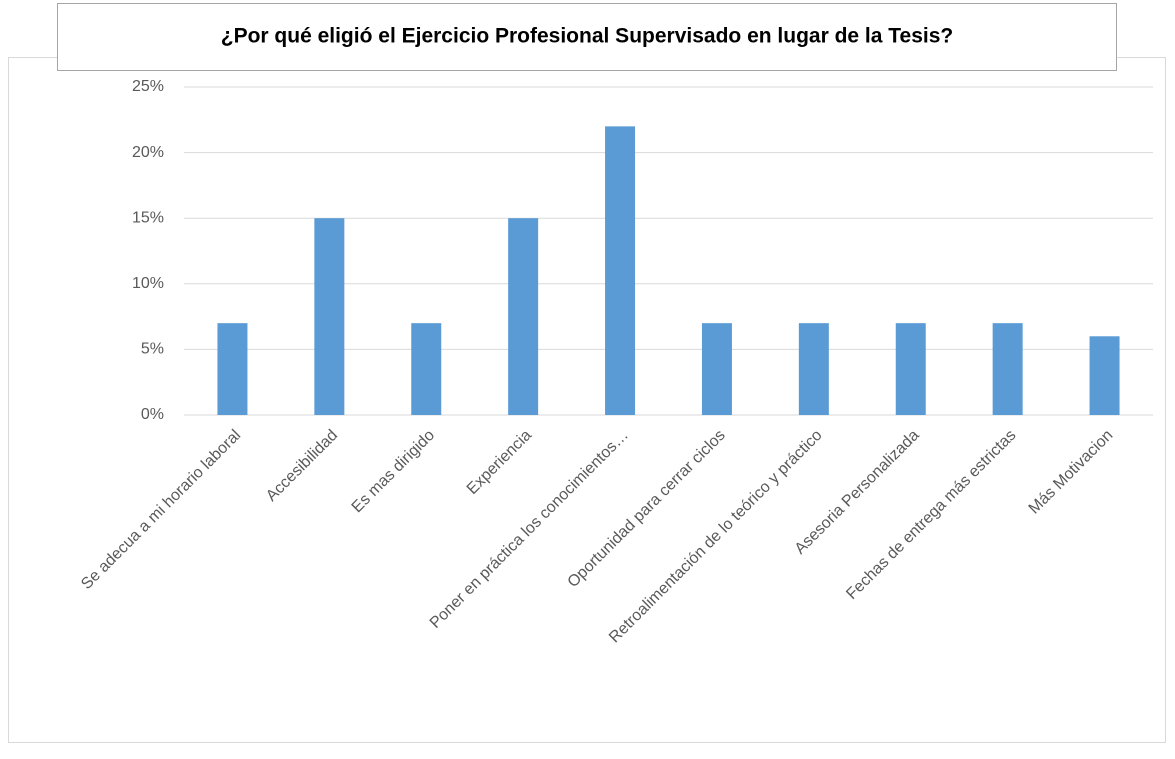 The width and height of the screenshot is (1175, 759). What do you see at coordinates (152, 414) in the screenshot?
I see `y-tick-label: 0%` at bounding box center [152, 414].